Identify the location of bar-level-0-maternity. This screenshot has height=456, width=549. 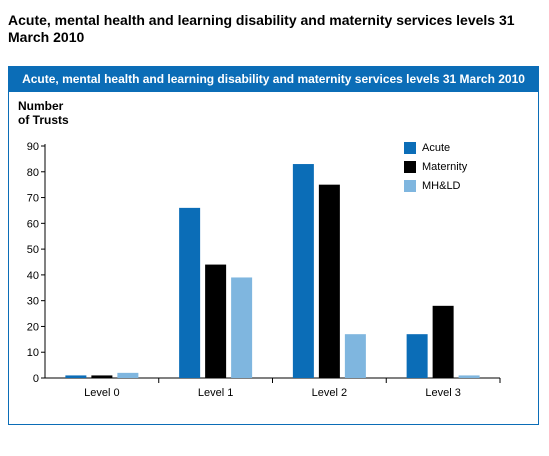
(102, 376).